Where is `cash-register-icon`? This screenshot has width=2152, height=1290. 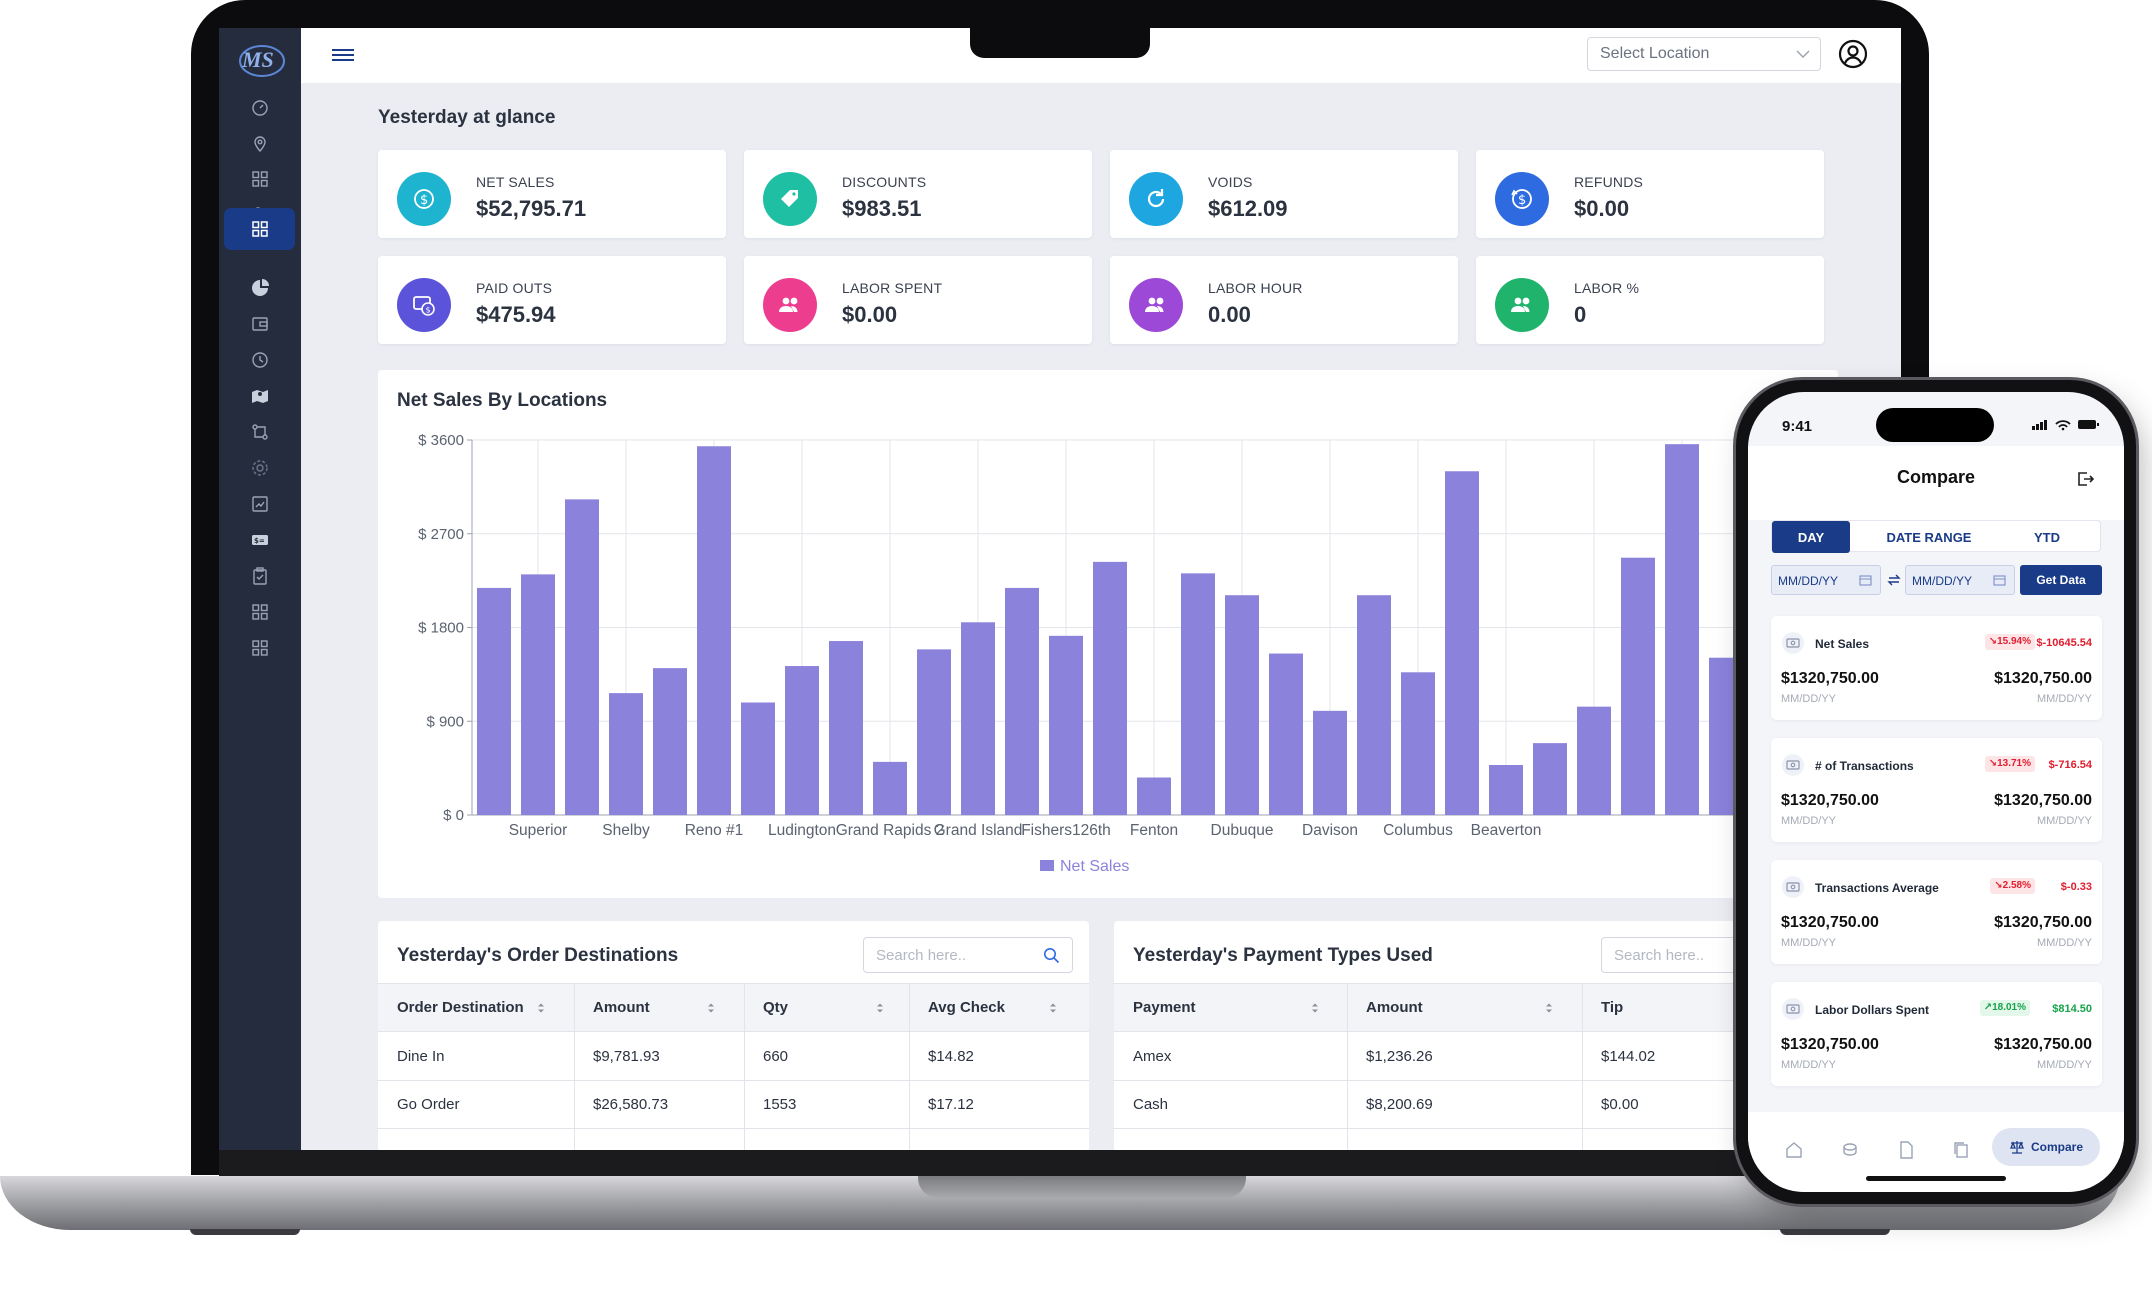
cash-register-icon is located at coordinates (1793, 887).